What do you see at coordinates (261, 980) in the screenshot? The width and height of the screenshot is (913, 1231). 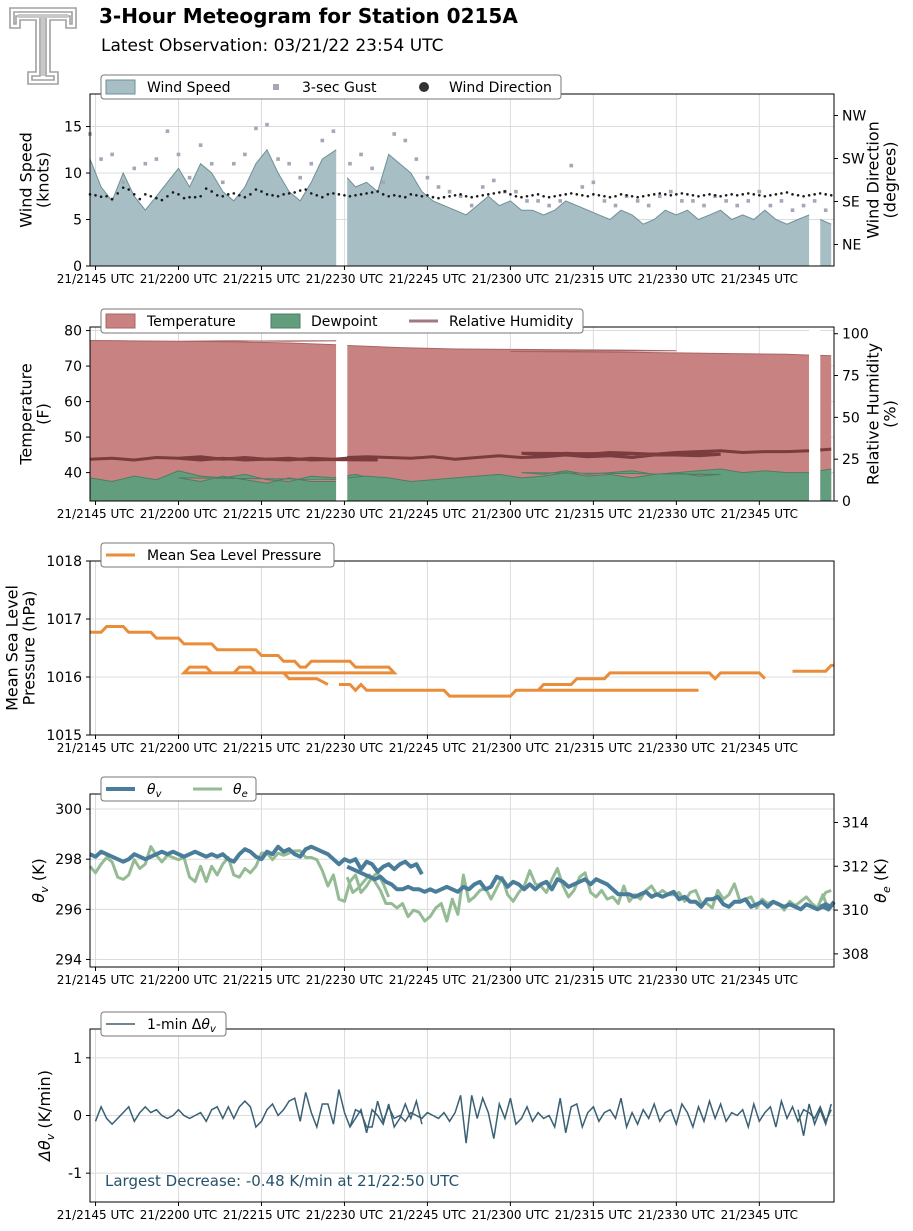 I see `theta-panel-xtick-label: 21/2215 UTC` at bounding box center [261, 980].